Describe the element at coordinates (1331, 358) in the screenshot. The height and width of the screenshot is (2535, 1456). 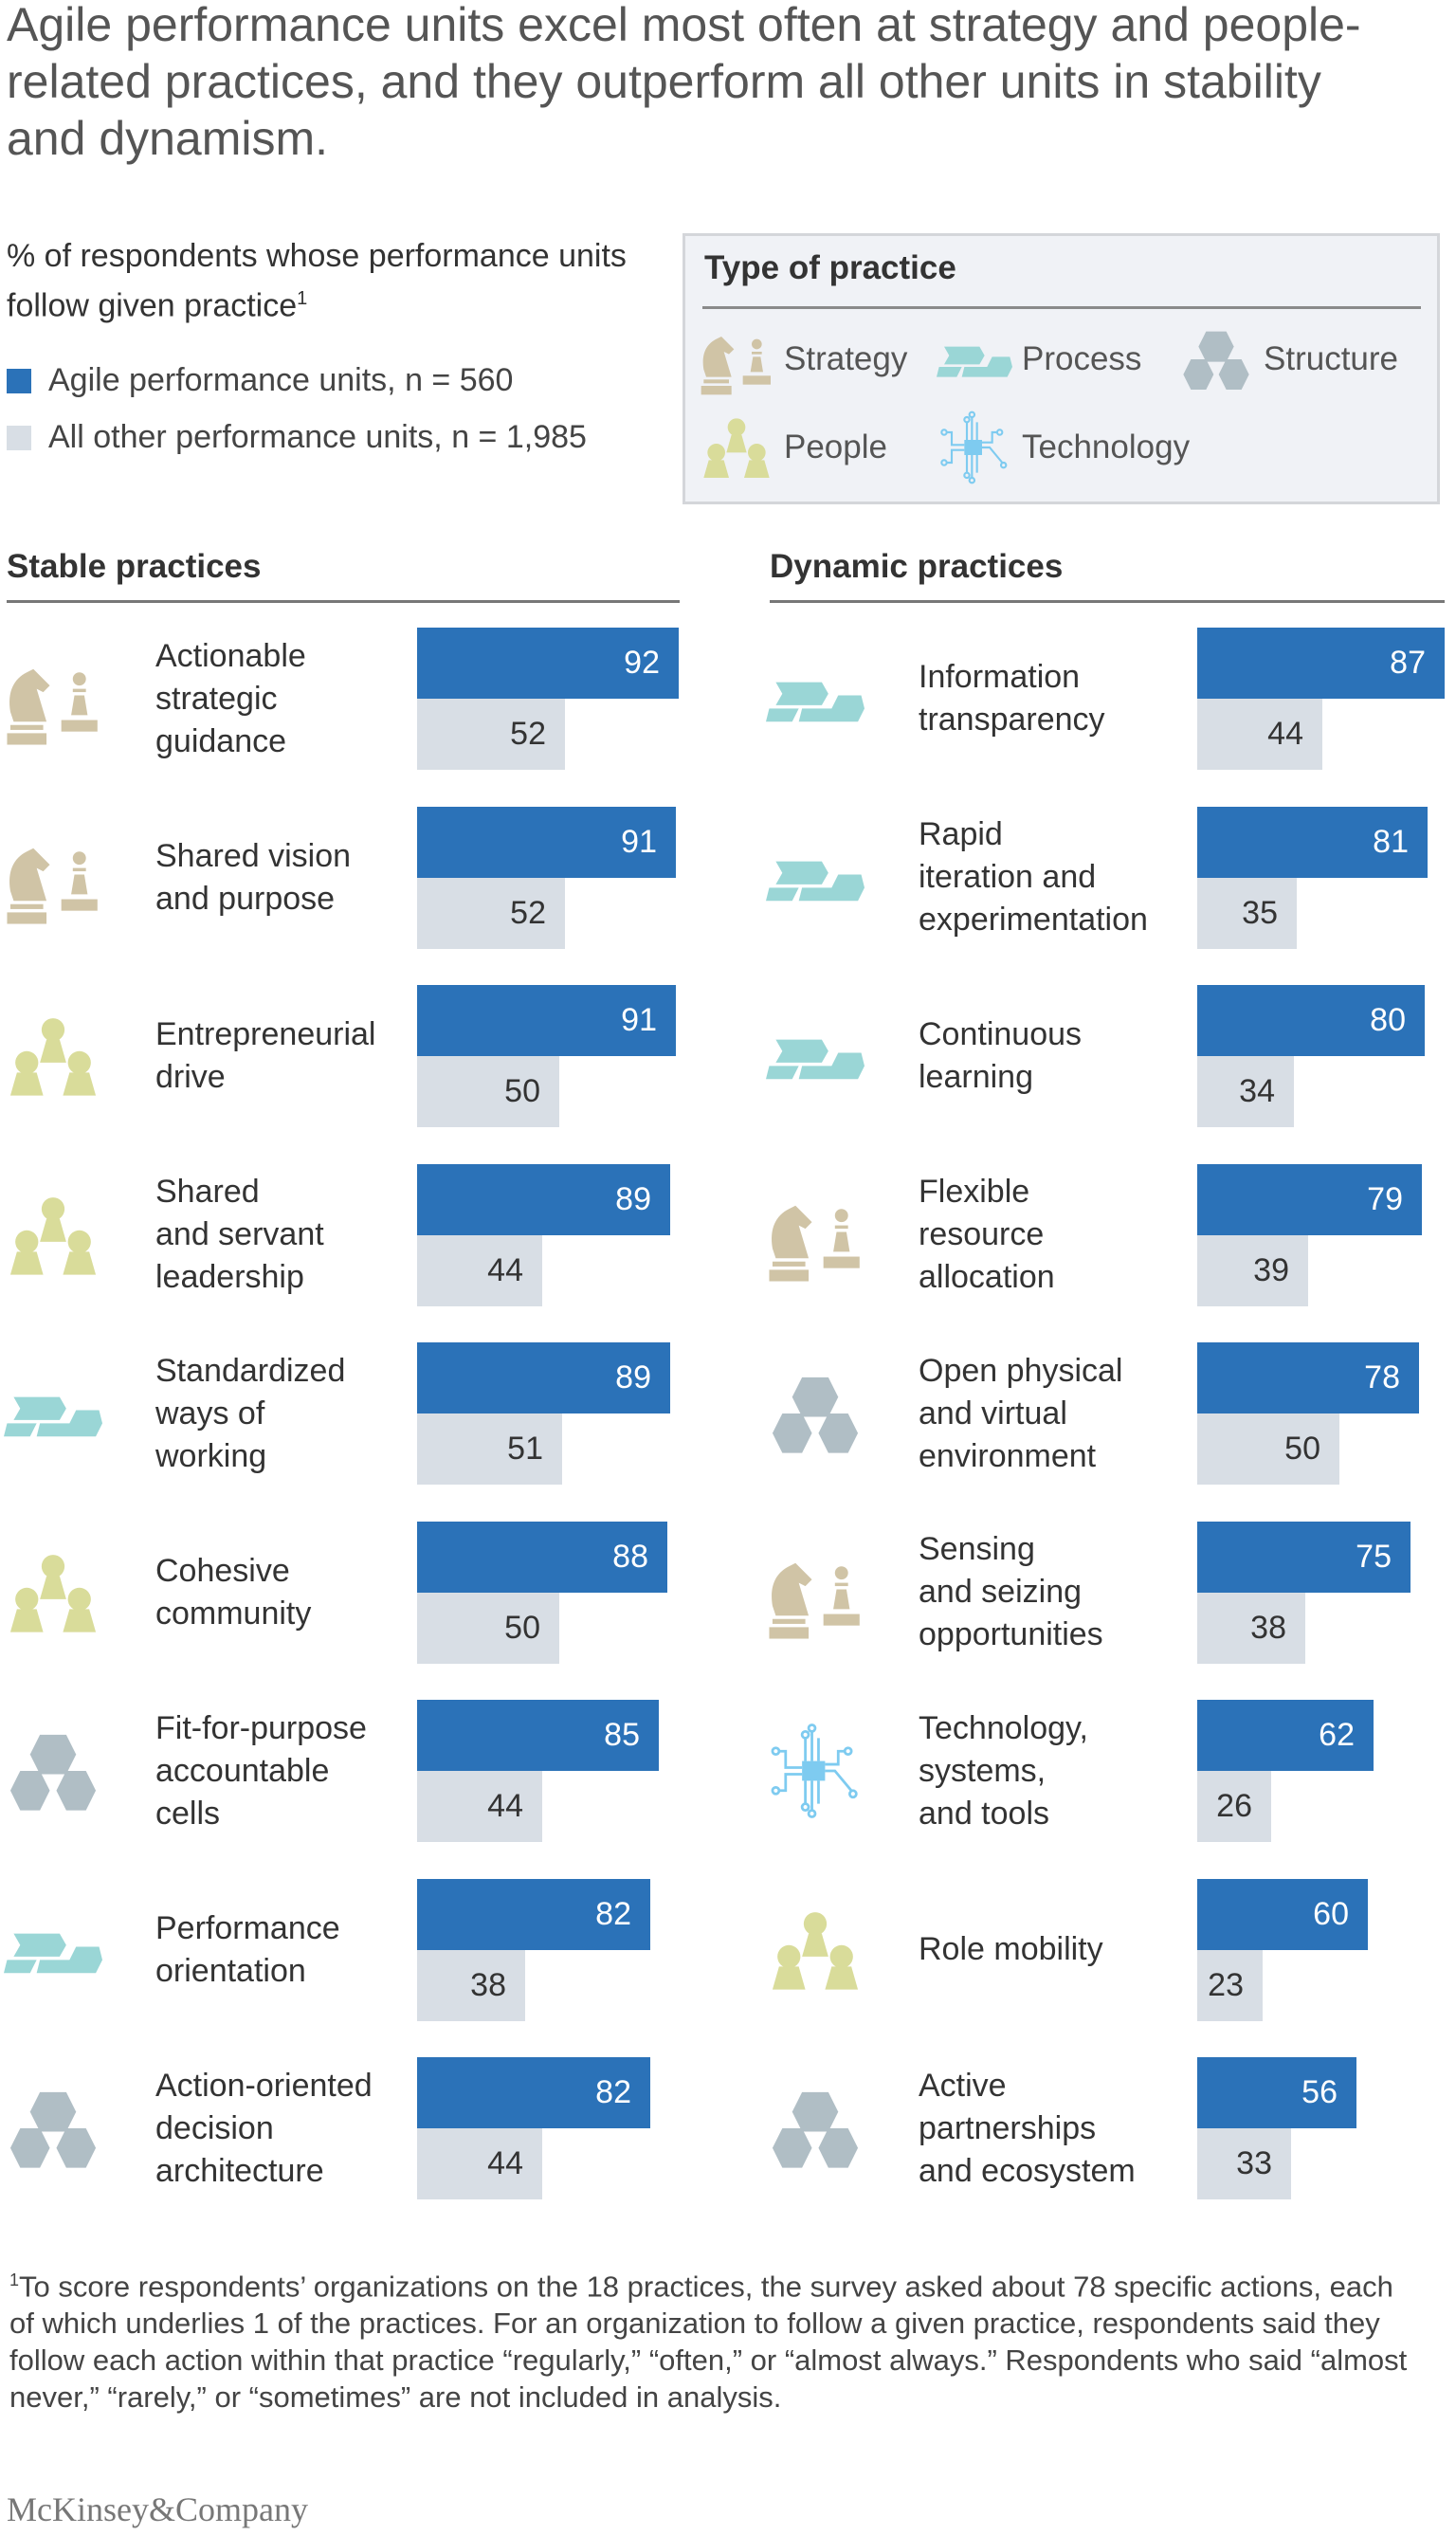
I see `type-label: Structure` at that location.